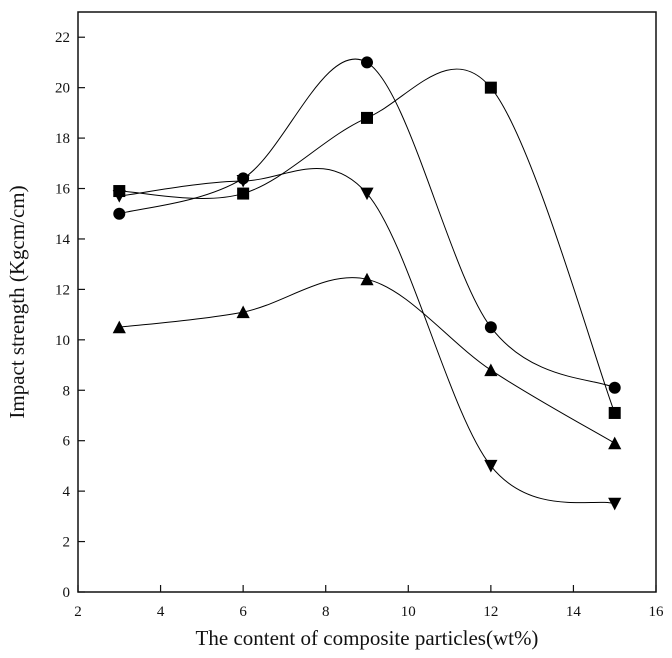 The image size is (672, 658). Describe the element at coordinates (67, 593) in the screenshot. I see `y-tick-label: 0` at that location.